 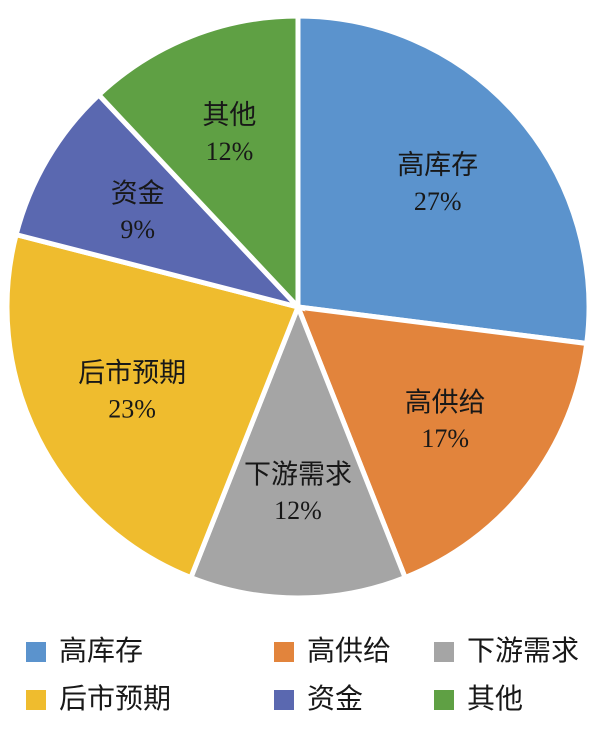 What do you see at coordinates (523, 651) in the screenshot?
I see `legend-item-label: 下游需求` at bounding box center [523, 651].